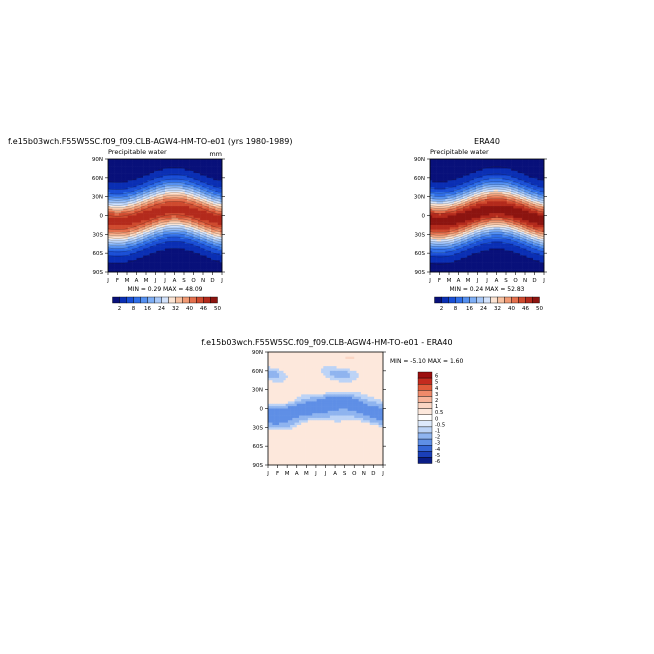  Describe the element at coordinates (203, 309) in the screenshot. I see `colorbar-label: 46` at that location.